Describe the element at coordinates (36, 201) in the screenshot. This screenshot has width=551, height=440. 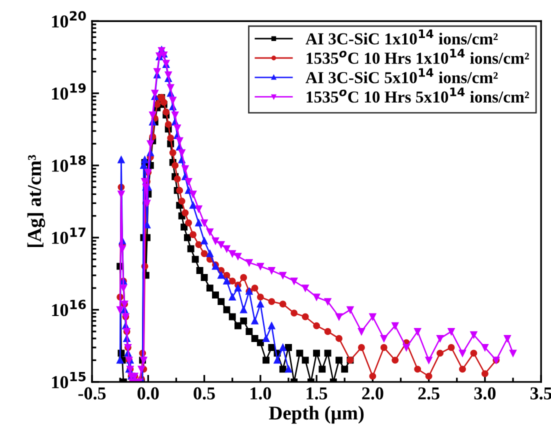
I see `y-axis-title: [Ag] at/cm³` at that location.